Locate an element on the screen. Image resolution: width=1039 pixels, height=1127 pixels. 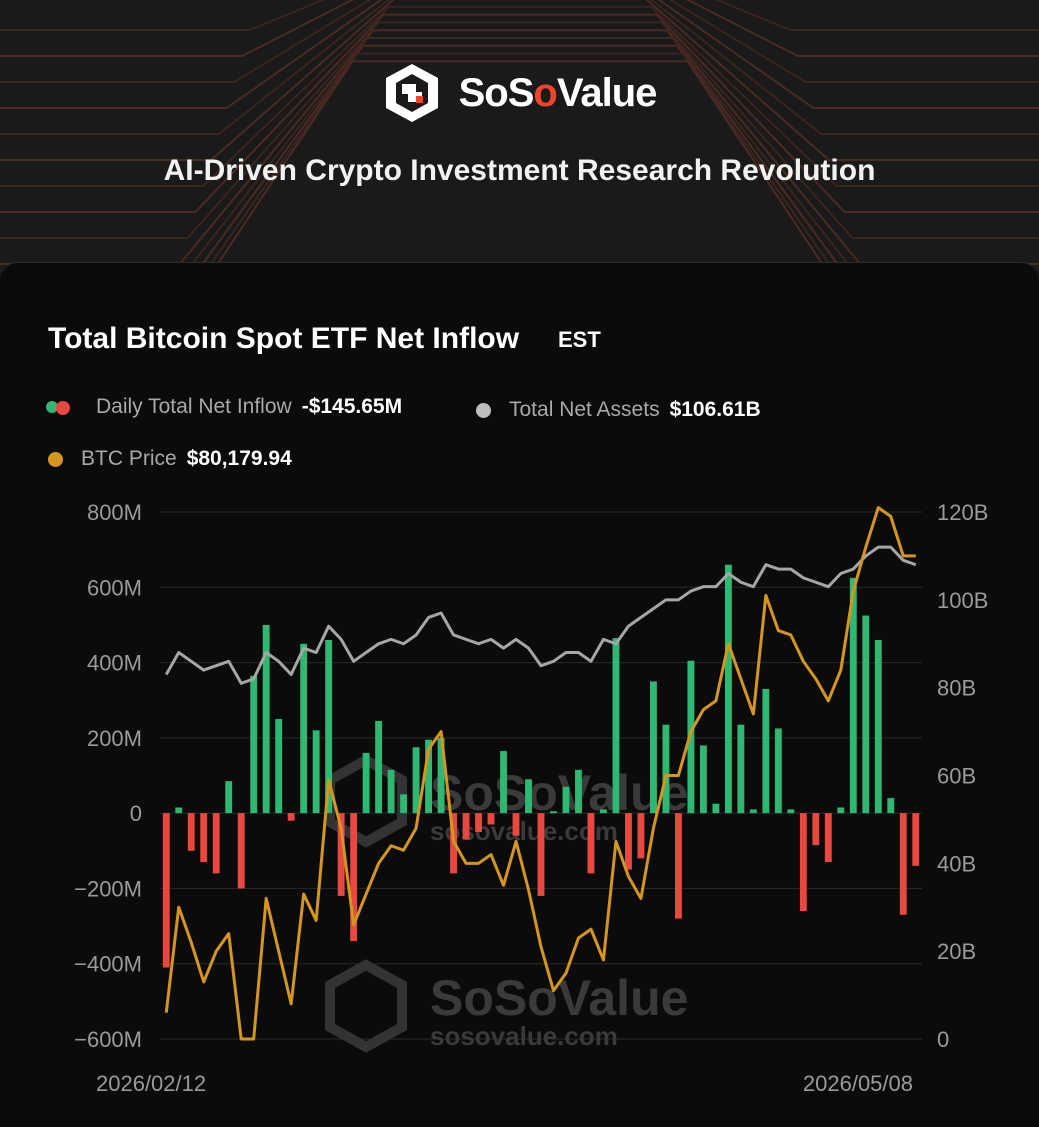
legend-daily-inflow: Daily Total Net Inflow -$145.65M is located at coordinates (224, 407).